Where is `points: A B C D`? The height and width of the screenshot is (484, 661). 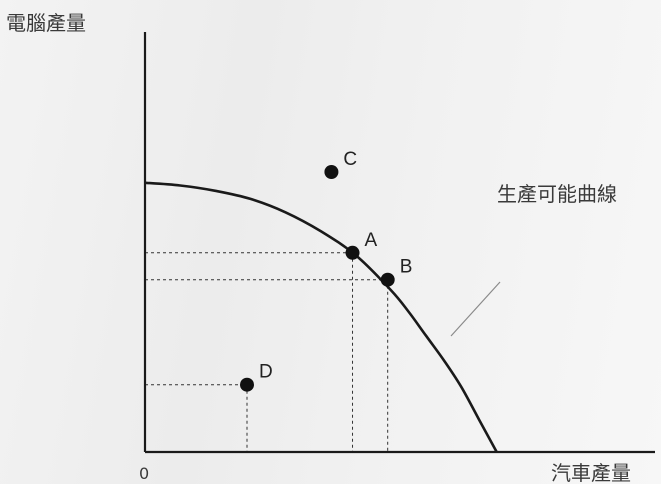 points: A B C D is located at coordinates (326, 270).